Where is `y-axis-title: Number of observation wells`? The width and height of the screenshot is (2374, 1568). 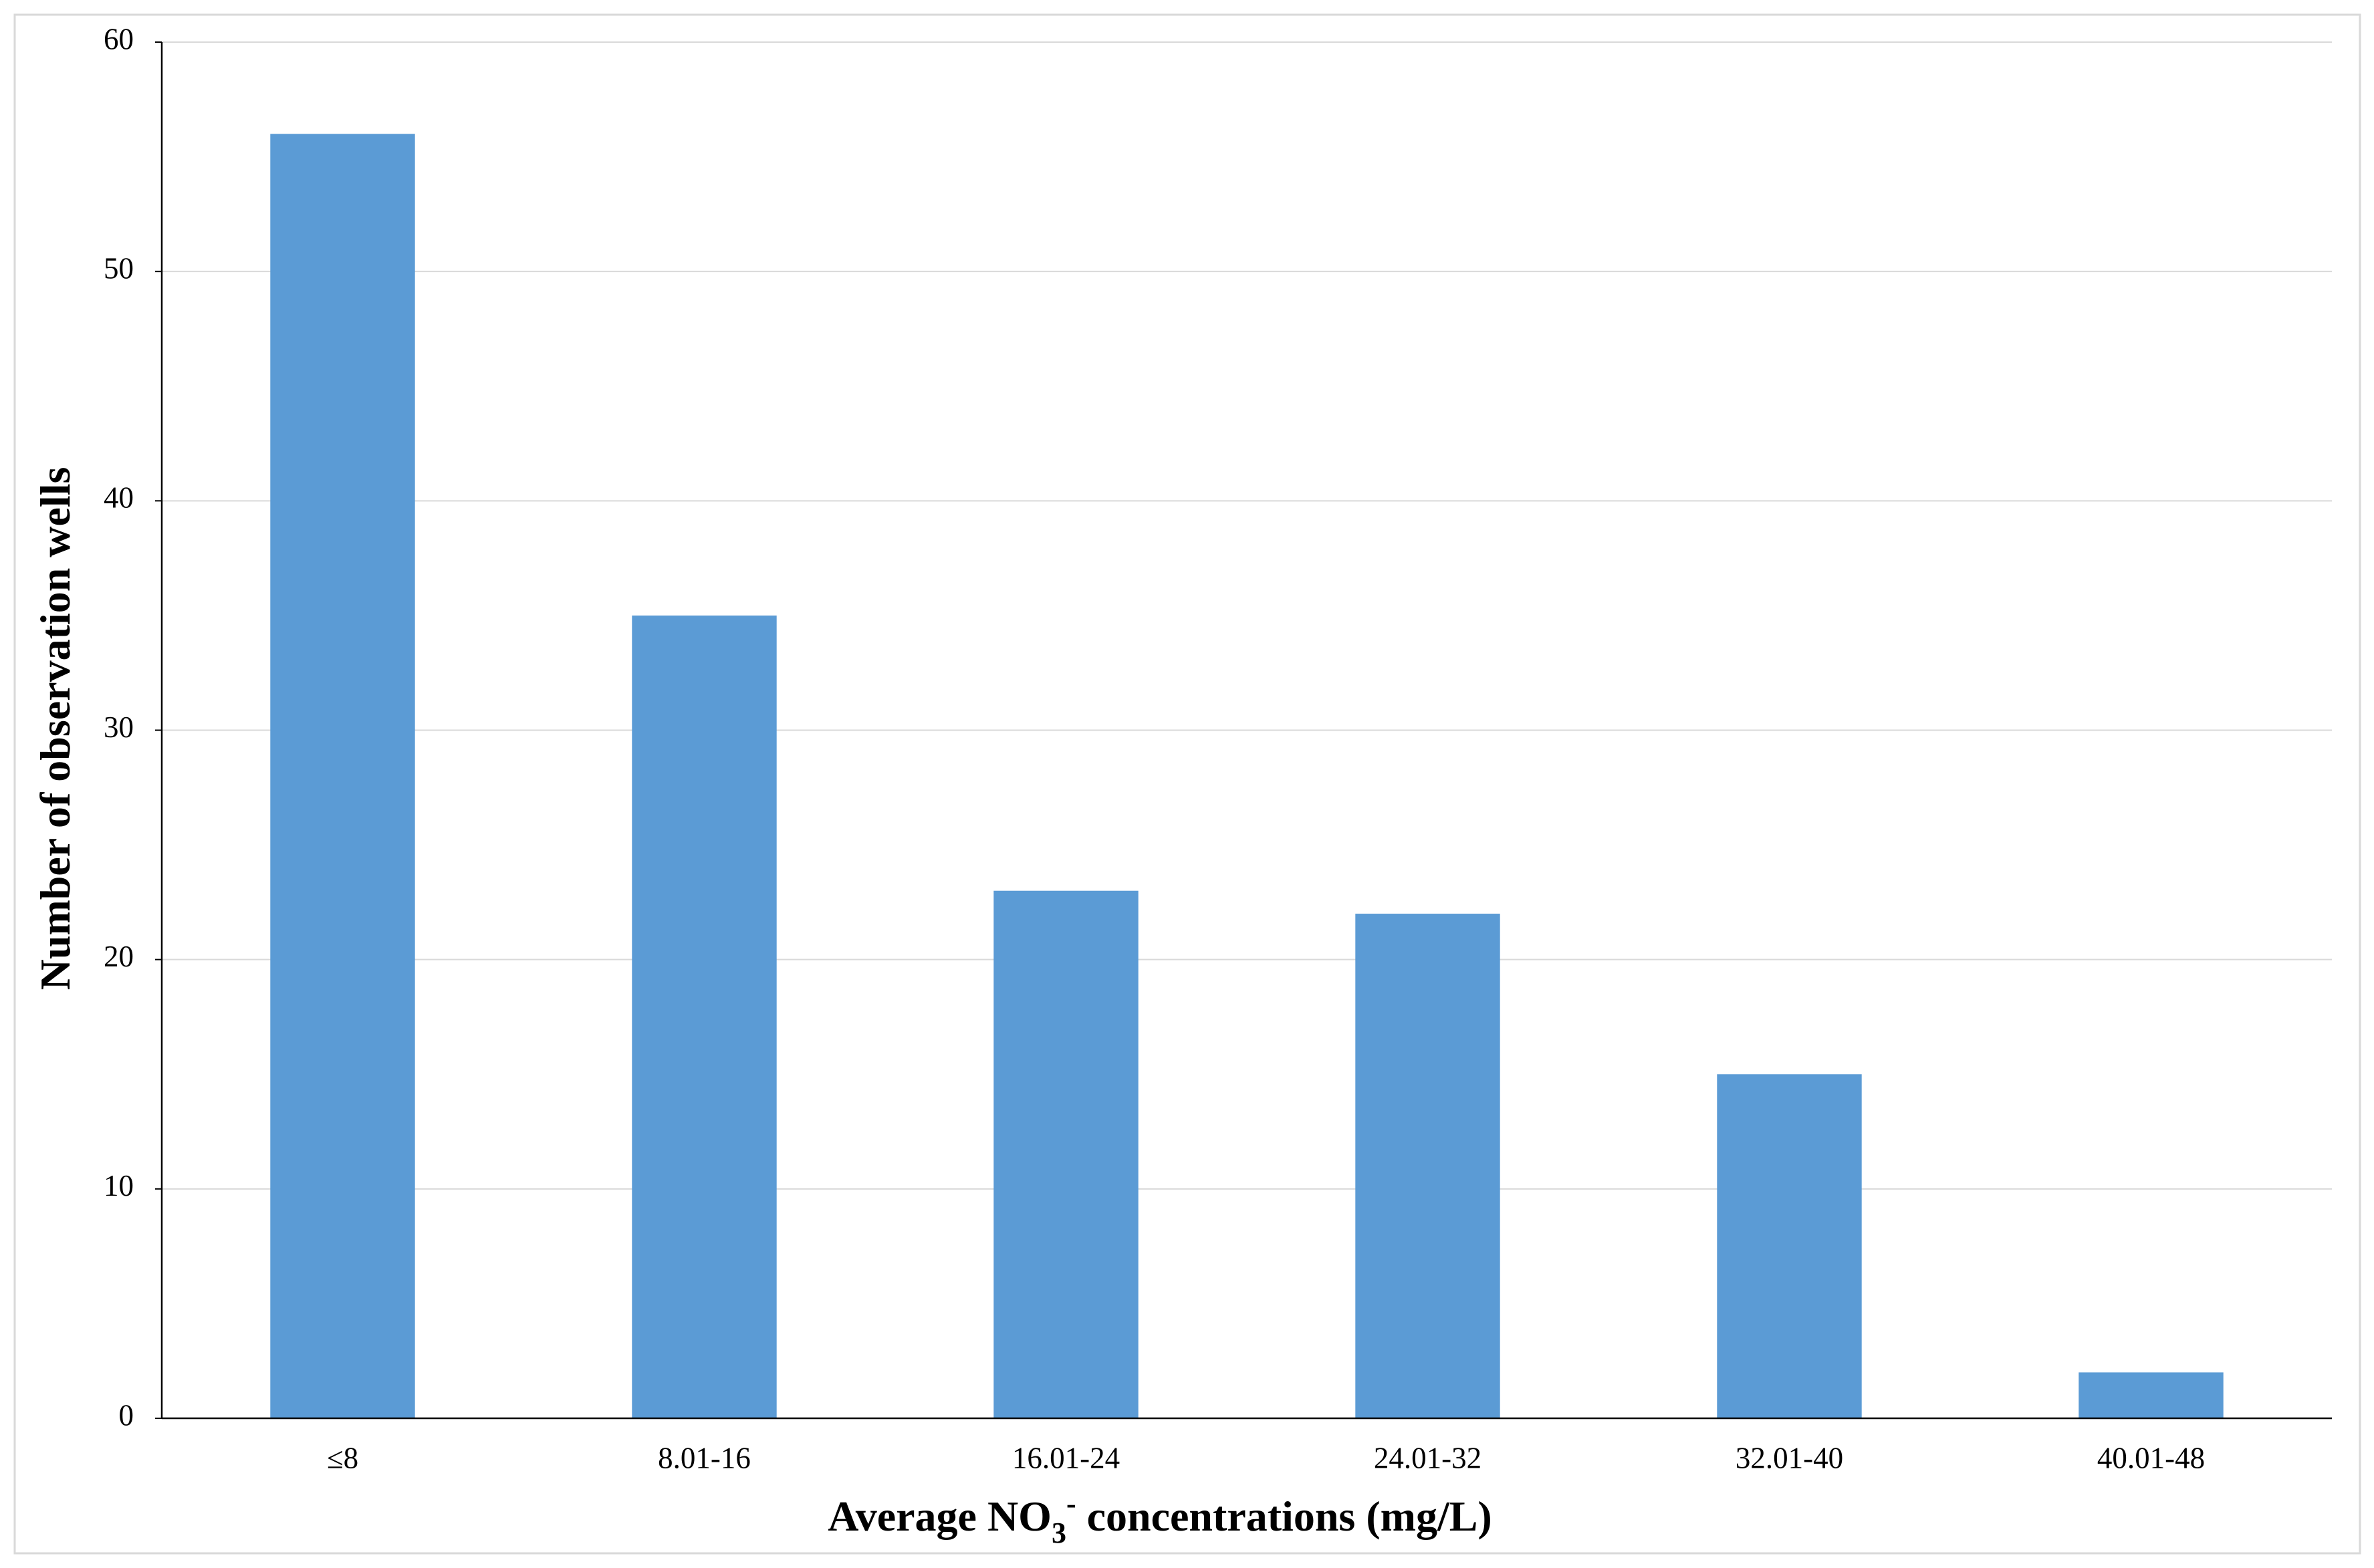 y-axis-title: Number of observation wells is located at coordinates (55, 729).